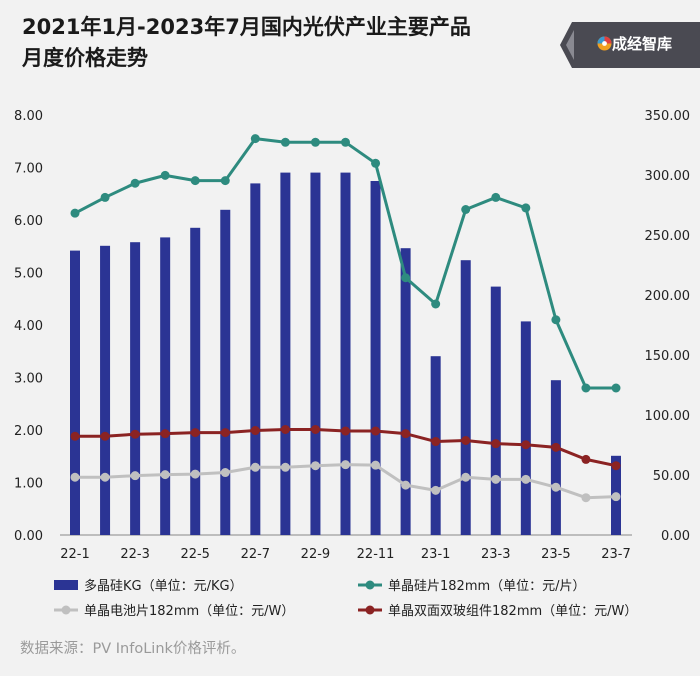 The width and height of the screenshot is (700, 676). Describe the element at coordinates (642, 44) in the screenshot. I see `brand-name: 成经智库` at that location.